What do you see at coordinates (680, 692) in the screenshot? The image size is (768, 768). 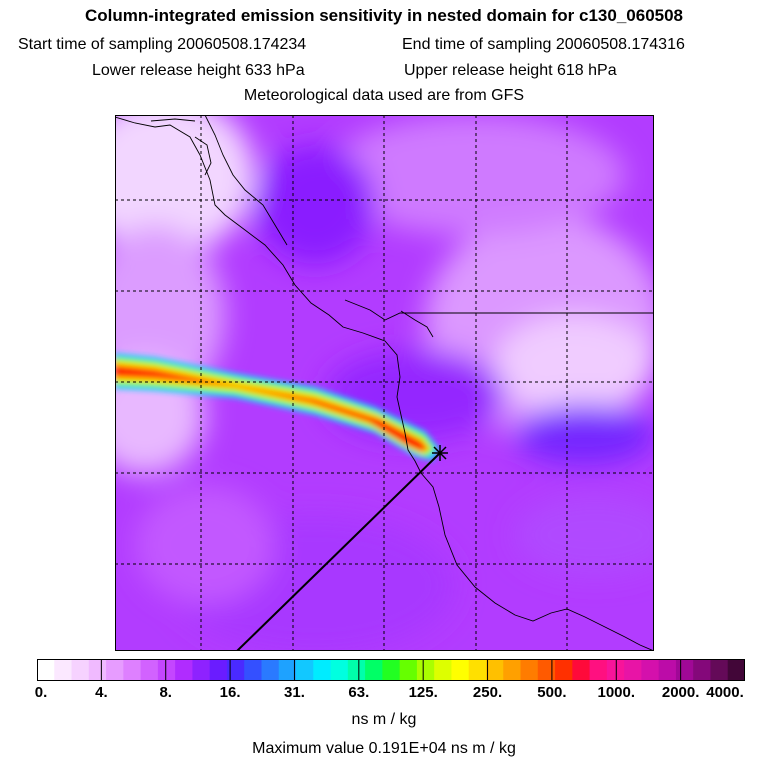 I see `colorbar-tick-label: 2000.` at bounding box center [680, 692].